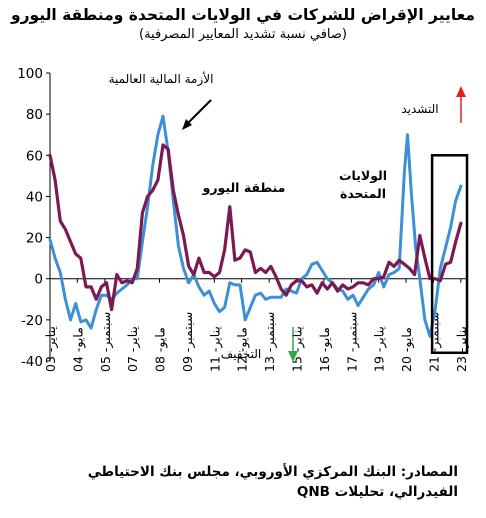  What do you see at coordinates (243, 34) in the screenshot?
I see `chart-subtitle: (صافي نسبة تشديد المعايير المصرفية)` at bounding box center [243, 34].